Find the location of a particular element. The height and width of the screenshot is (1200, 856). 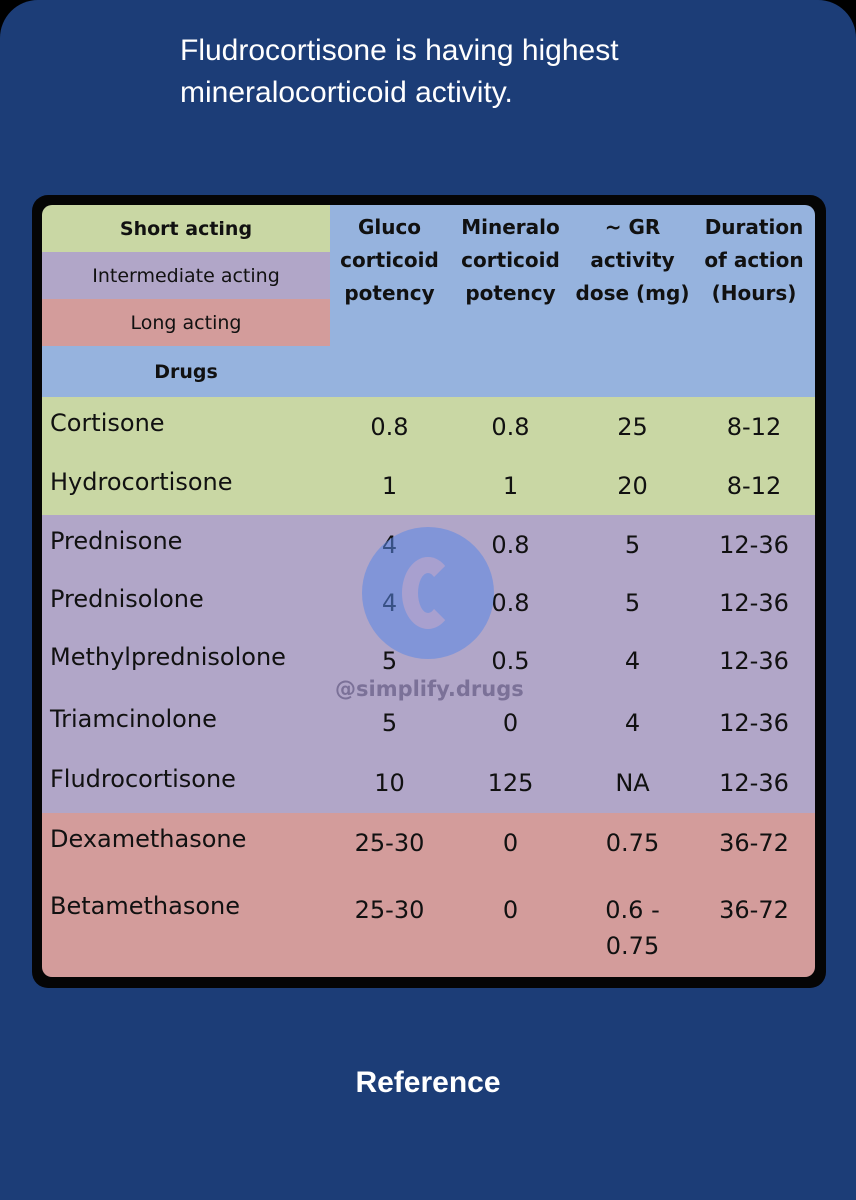

header-glucocorticoid-potency: Gluco corticoid potency is located at coordinates (390, 301).